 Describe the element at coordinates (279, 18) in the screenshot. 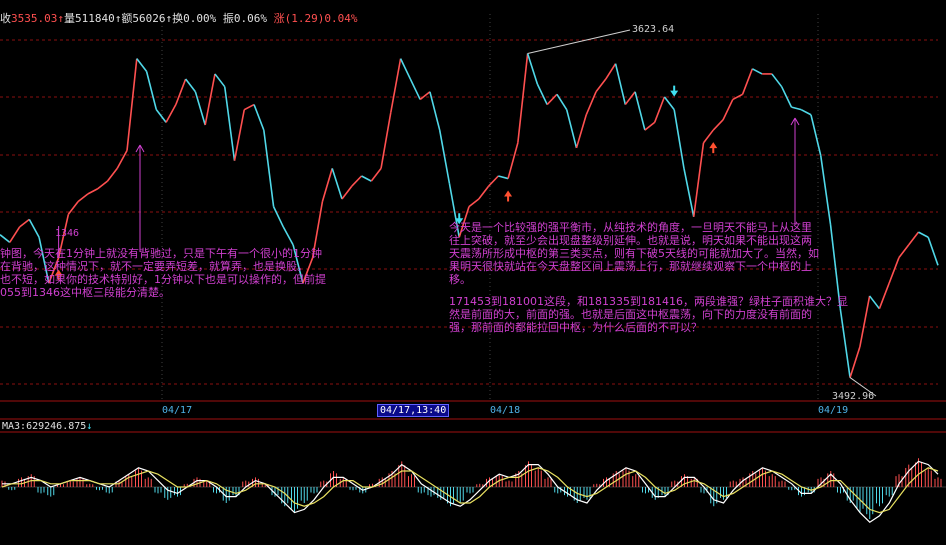

I see `change-label: 涨` at that location.